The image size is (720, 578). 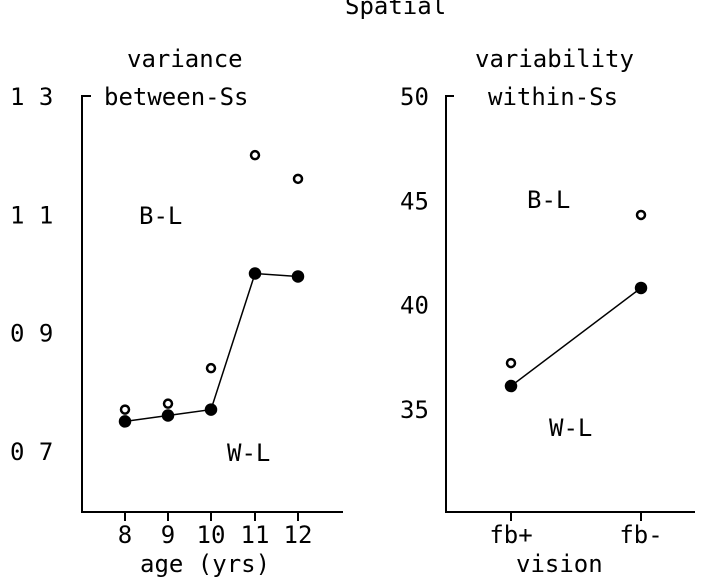 What do you see at coordinates (298, 535) in the screenshot?
I see `left-x-tick-label: 12` at bounding box center [298, 535].